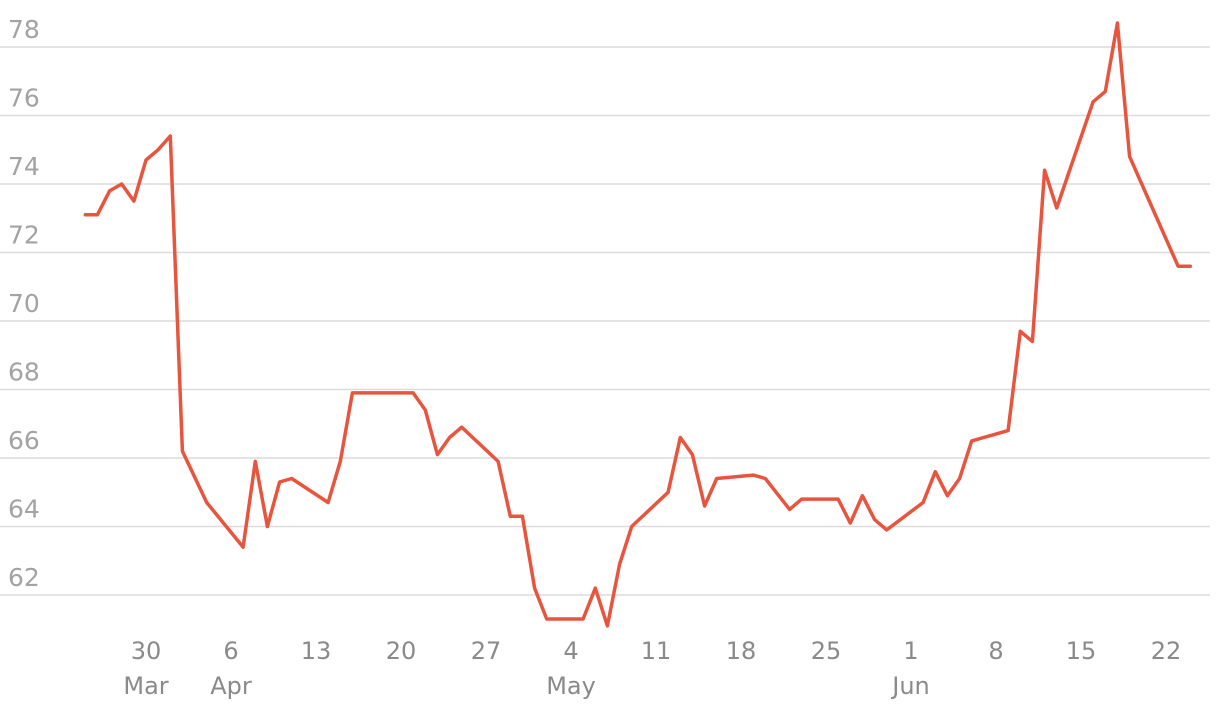 The image size is (1220, 712). I want to click on x-tick-label-day: 18, so click(741, 651).